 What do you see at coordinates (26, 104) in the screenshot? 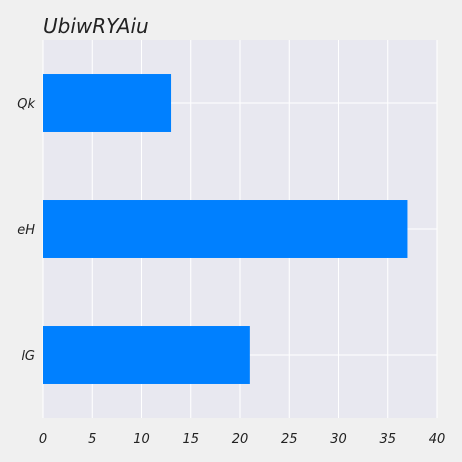
I see `y-tick-label: Qk` at bounding box center [26, 104].